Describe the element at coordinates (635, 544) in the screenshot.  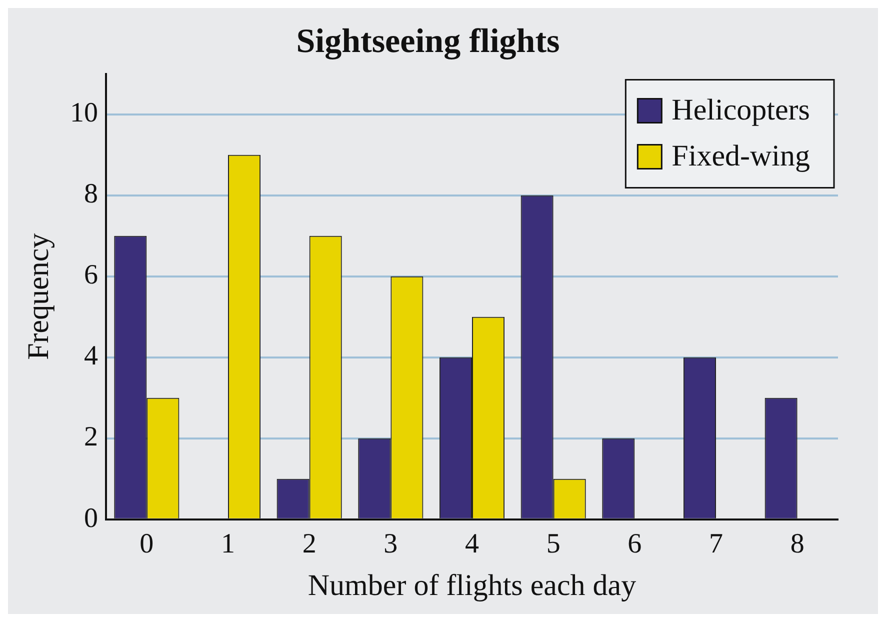
I see `x-tick-label: 6` at that location.